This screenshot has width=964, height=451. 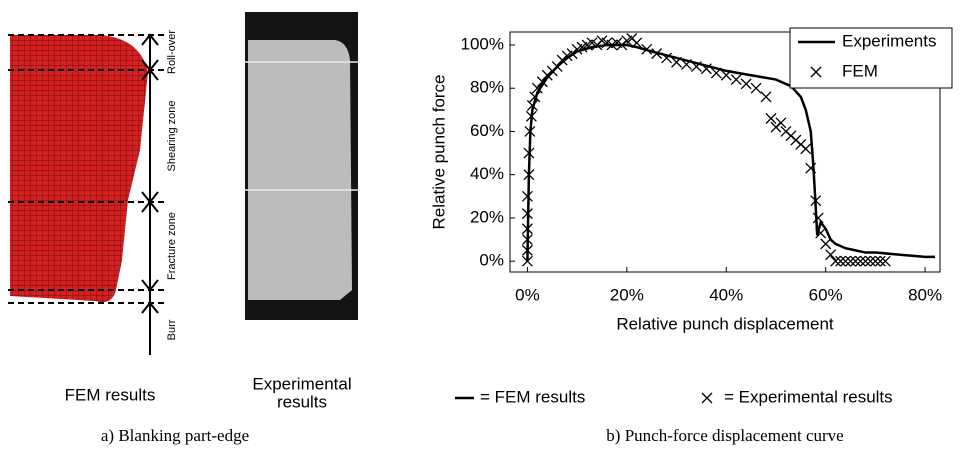 What do you see at coordinates (627, 294) in the screenshot?
I see `x-tick-label: 20%` at bounding box center [627, 294].